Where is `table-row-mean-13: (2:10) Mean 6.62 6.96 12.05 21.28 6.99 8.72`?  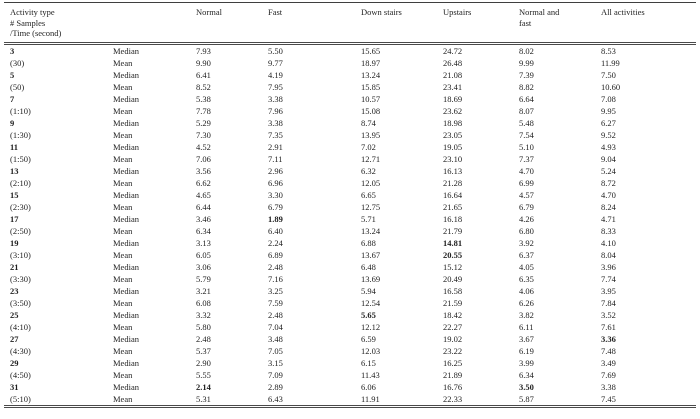
table-row-mean-13: (2:10) Mean 6.62 6.96 12.05 21.28 6.99 8.72 is located at coordinates (350, 183).